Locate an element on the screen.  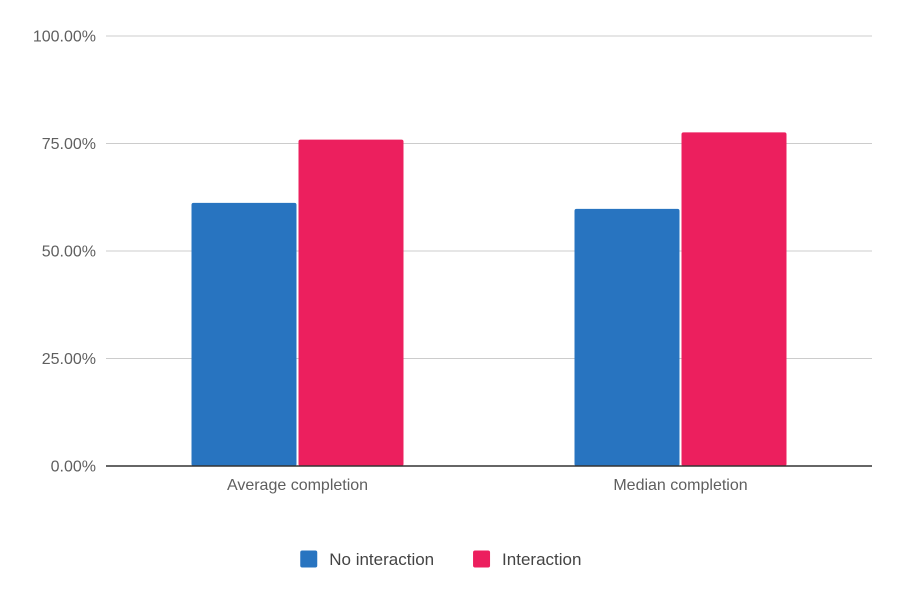
y-tick-label: 100.00% is located at coordinates (64, 37).